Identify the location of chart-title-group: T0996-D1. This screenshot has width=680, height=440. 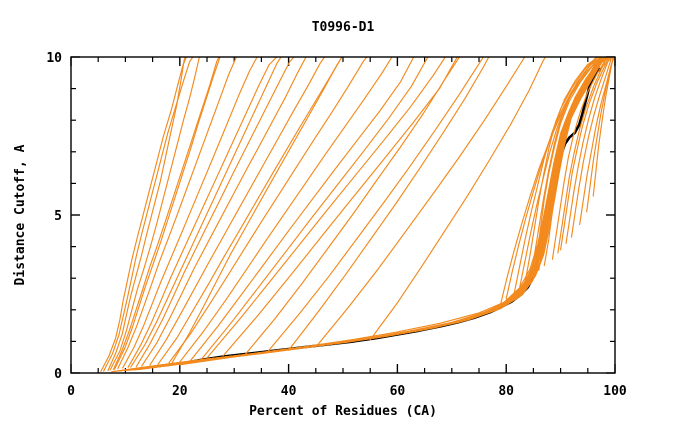
(343, 27).